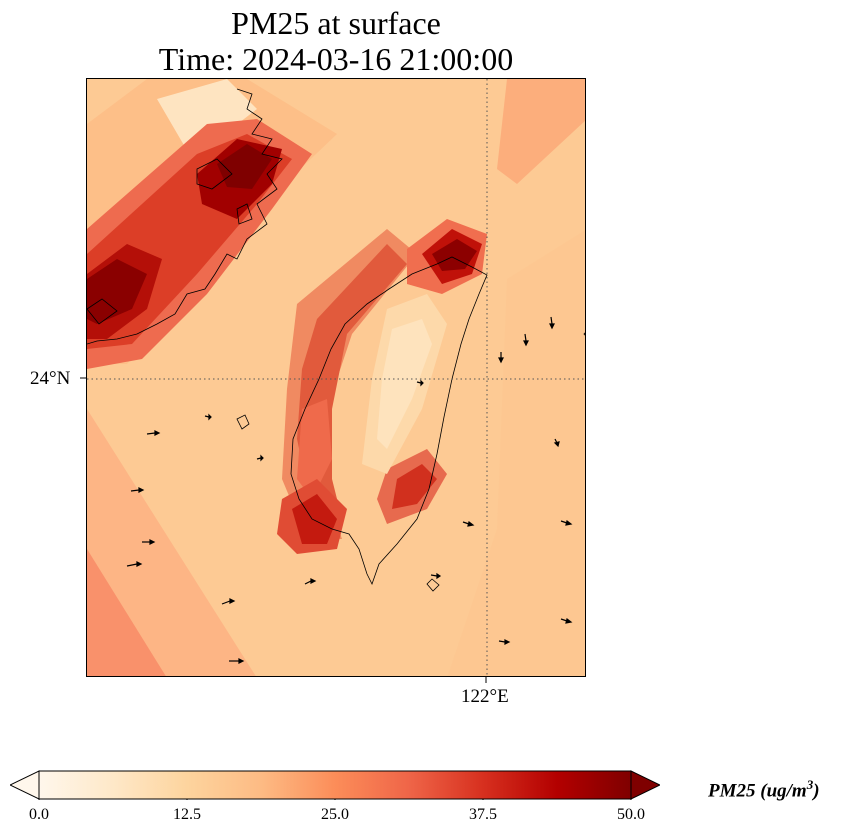 The width and height of the screenshot is (843, 836). Describe the element at coordinates (645, 785) in the screenshot. I see `colorbar-max-extend` at that location.